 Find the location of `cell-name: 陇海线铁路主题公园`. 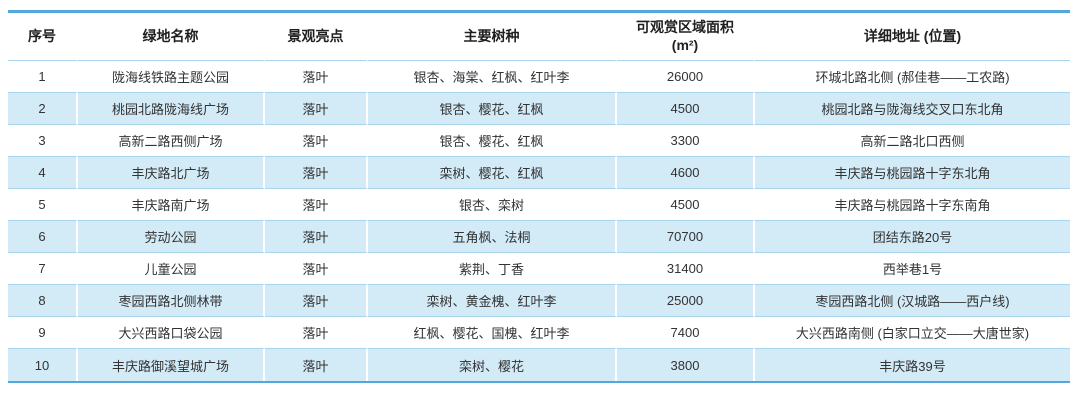

cell-name: 陇海线铁路主题公园 is located at coordinates (171, 77).